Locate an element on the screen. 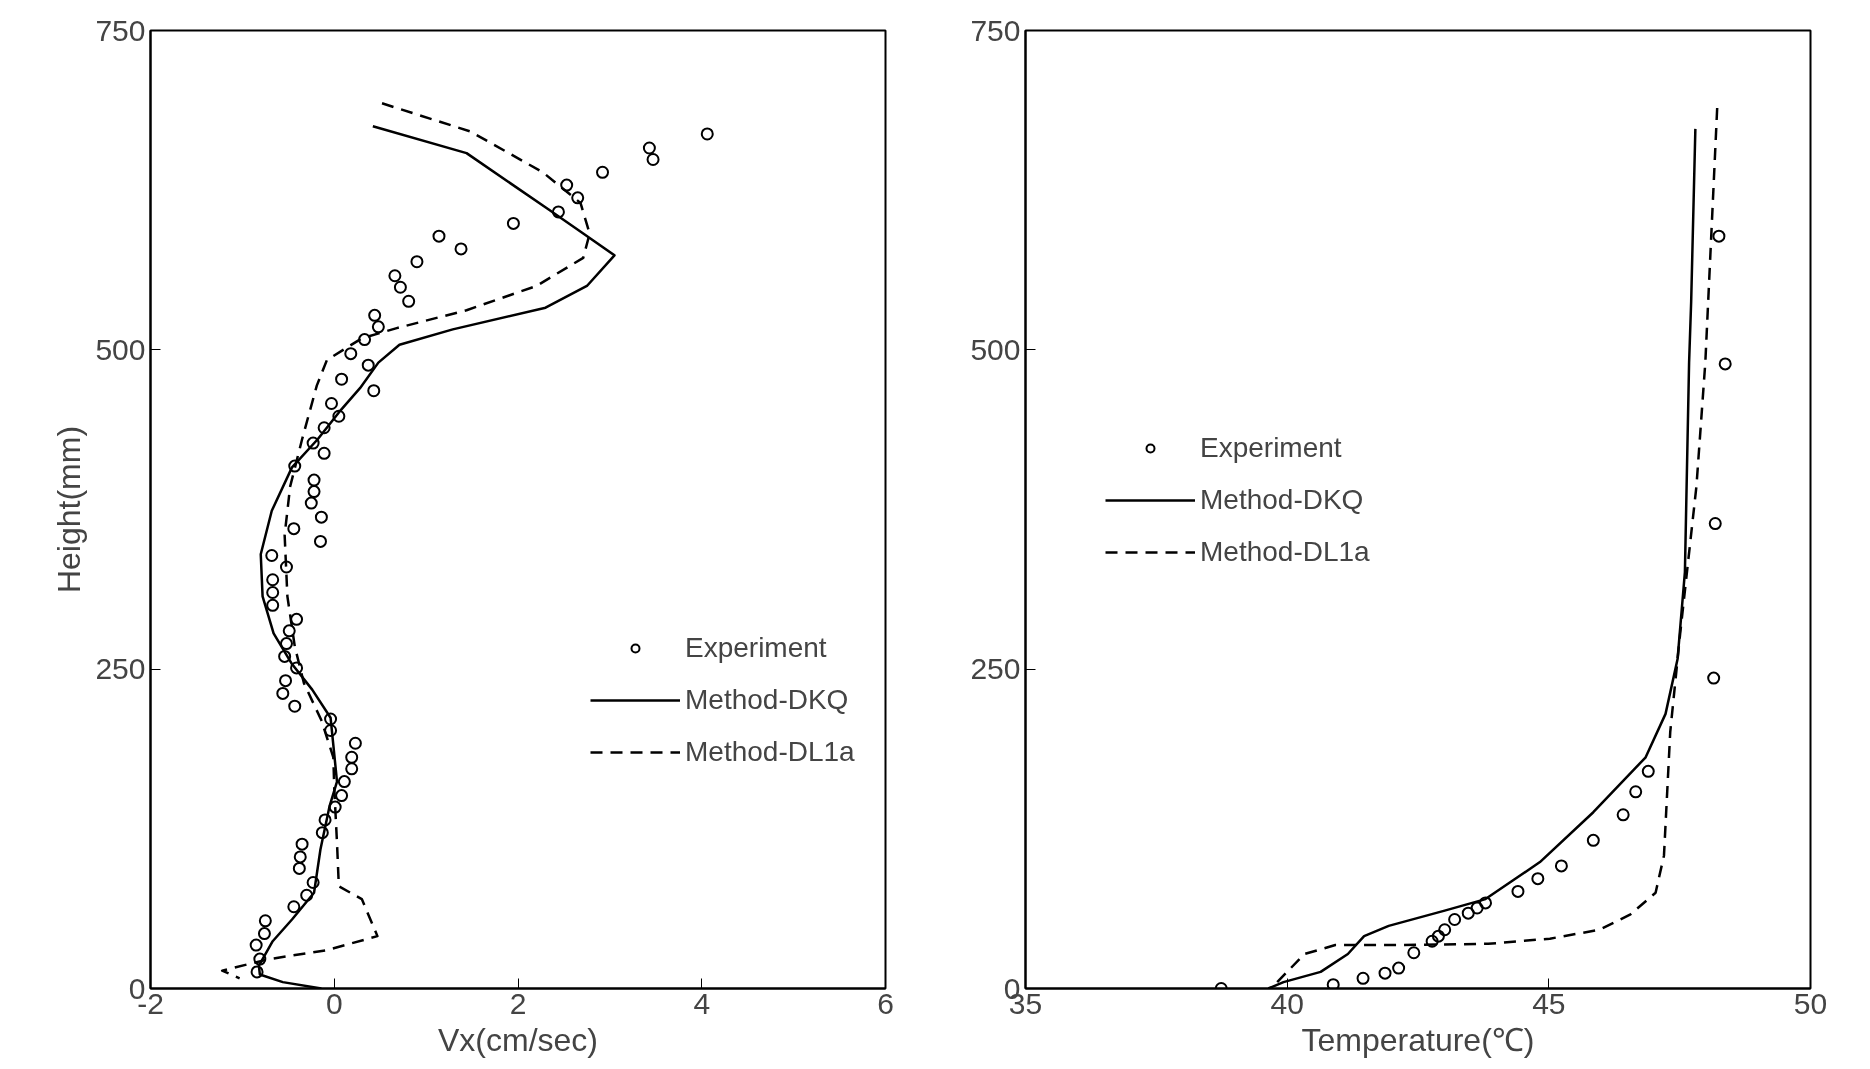  x-tick-label: 40 is located at coordinates (1287, 1003).